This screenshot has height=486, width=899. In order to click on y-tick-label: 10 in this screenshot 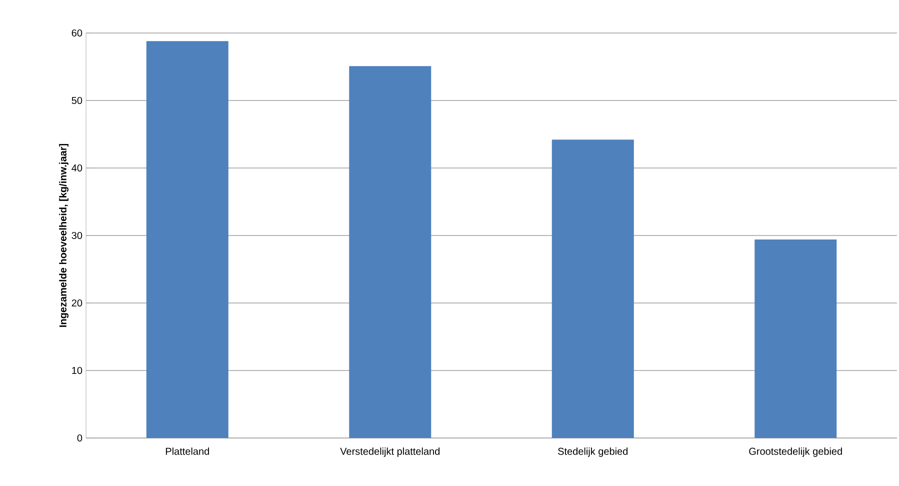, I will do `click(77, 370)`.